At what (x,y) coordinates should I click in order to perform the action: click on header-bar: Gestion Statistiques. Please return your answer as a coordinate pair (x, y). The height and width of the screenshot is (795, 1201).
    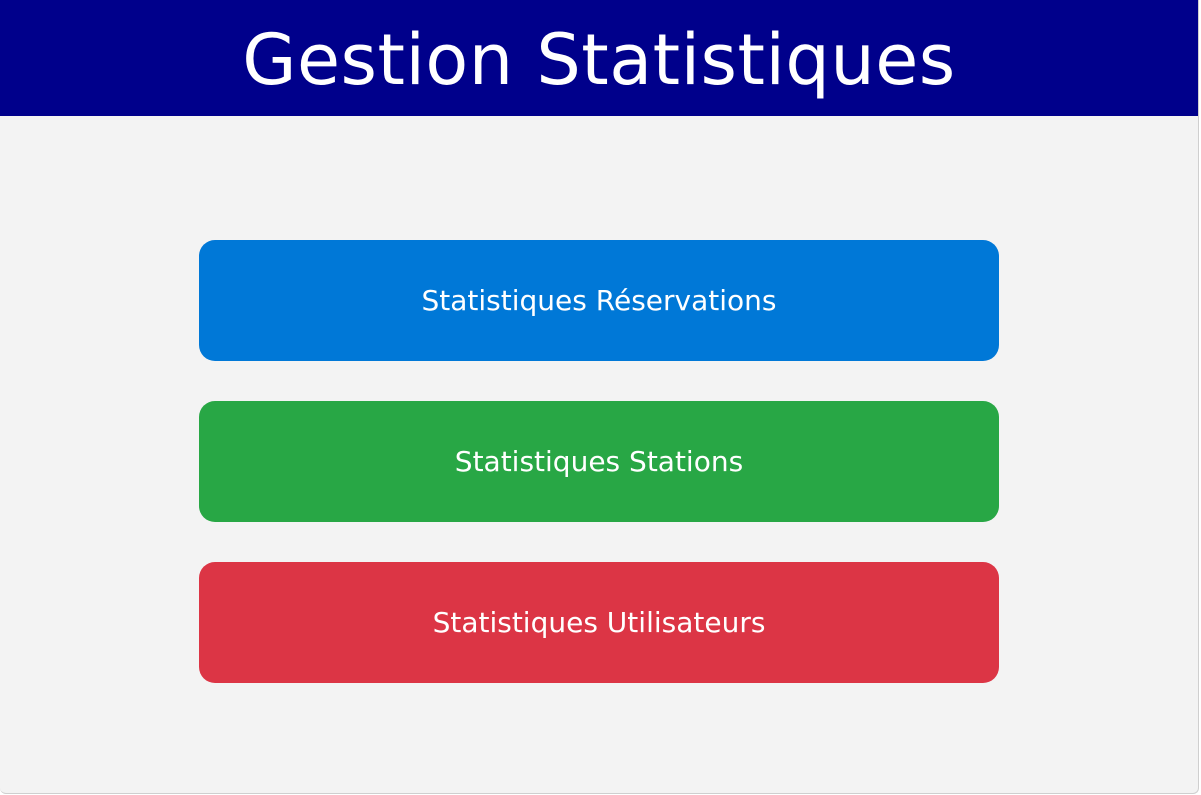
    Looking at the image, I should click on (599, 58).